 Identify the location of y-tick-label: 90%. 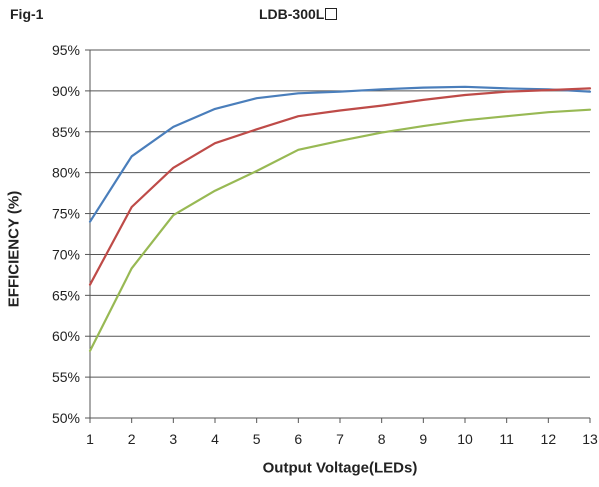
(66, 91).